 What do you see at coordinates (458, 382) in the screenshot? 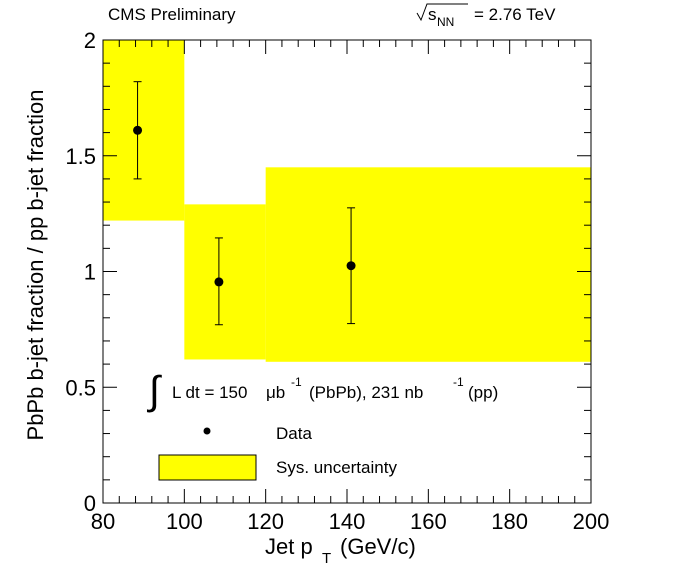
I see `lumi-exp2: -1` at bounding box center [458, 382].